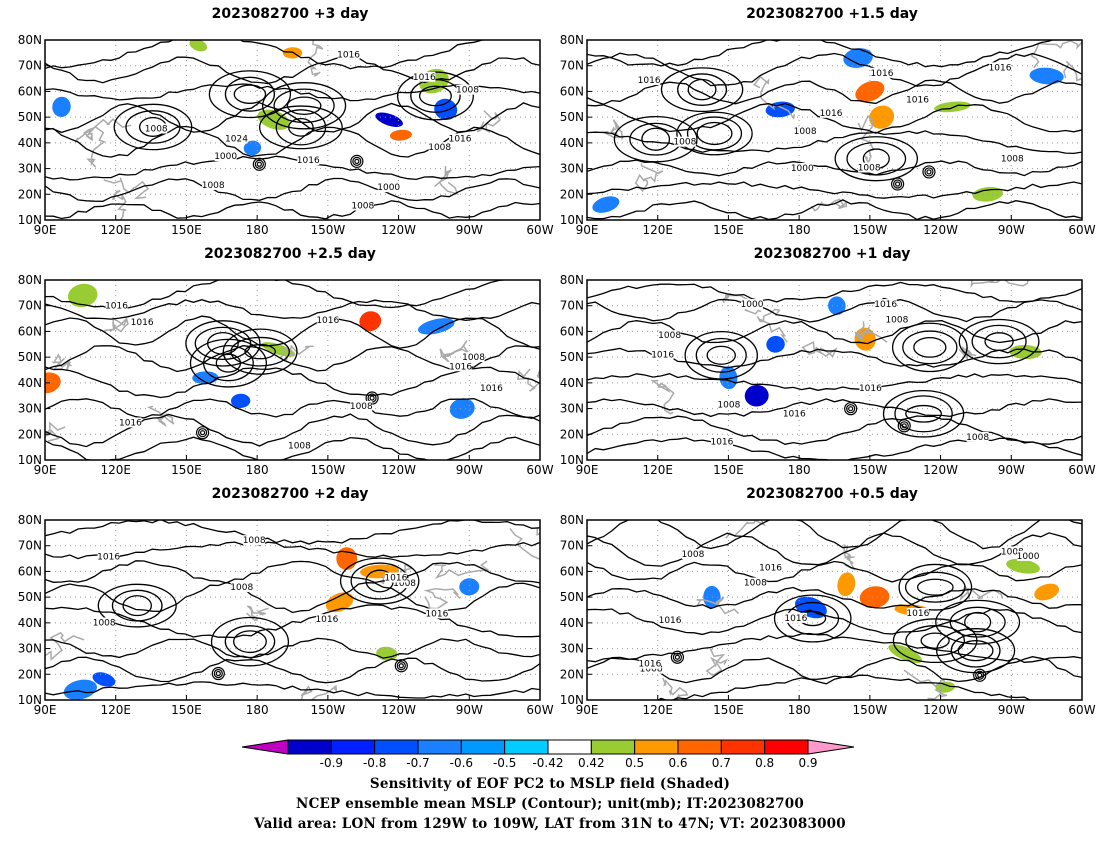 This screenshot has height=850, width=1100. What do you see at coordinates (799, 470) in the screenshot?
I see `lon-tick-label: 180` at bounding box center [799, 470].